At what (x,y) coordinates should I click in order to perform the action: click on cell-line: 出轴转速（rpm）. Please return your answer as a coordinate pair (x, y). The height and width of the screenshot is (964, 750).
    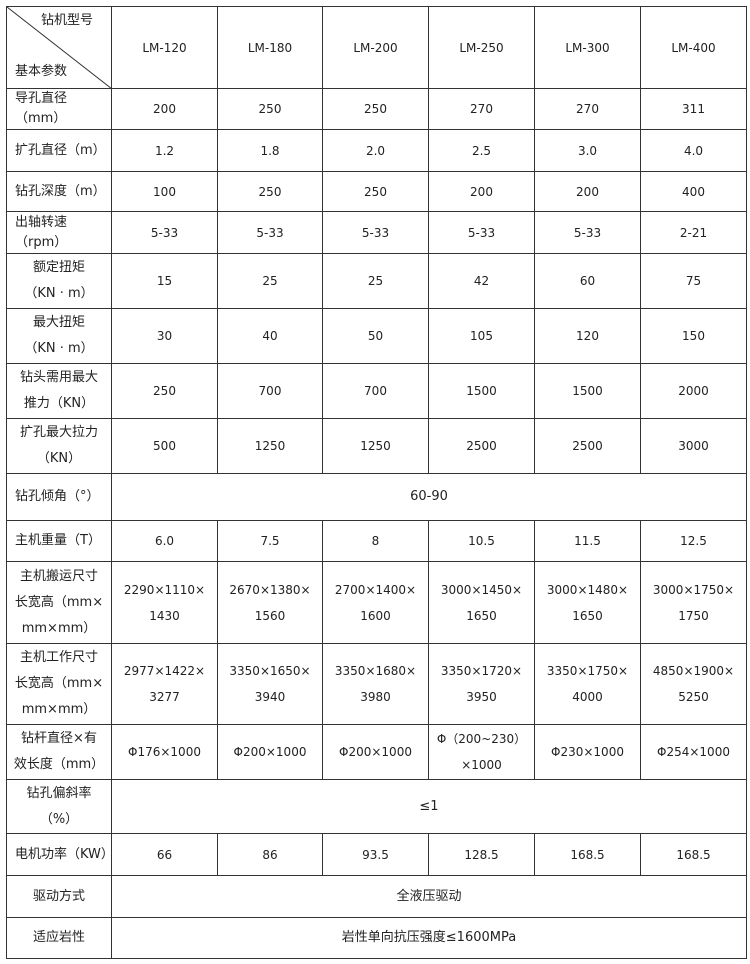
    Looking at the image, I should click on (41, 232).